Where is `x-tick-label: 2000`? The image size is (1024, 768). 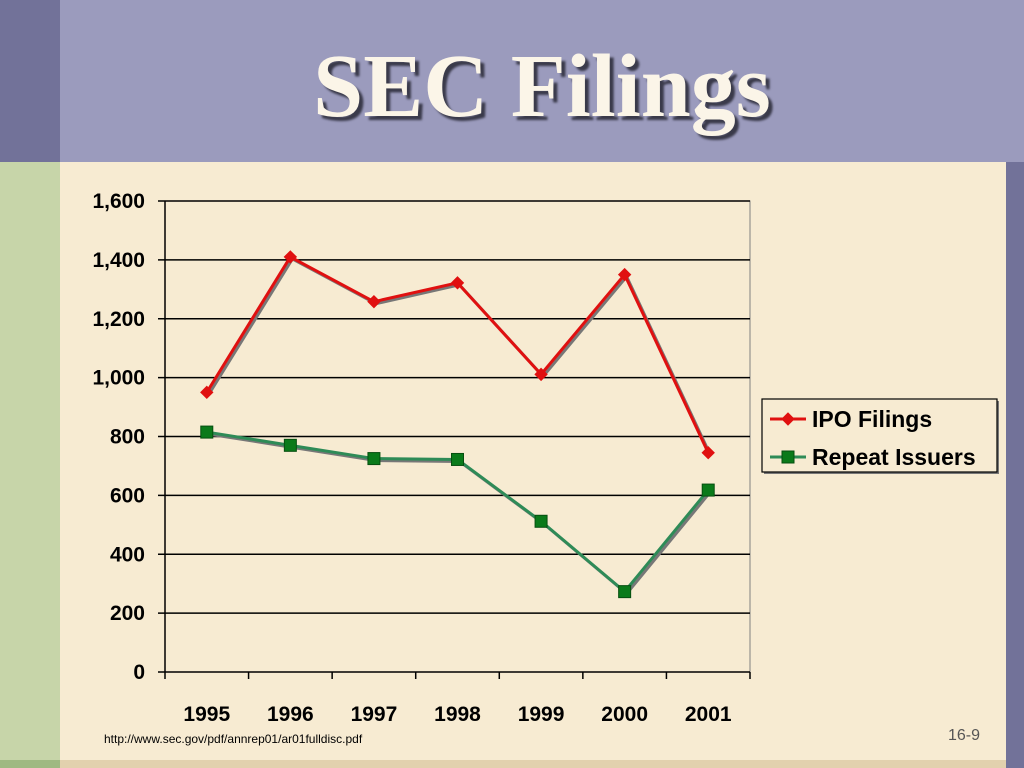 x-tick-label: 2000 is located at coordinates (624, 714).